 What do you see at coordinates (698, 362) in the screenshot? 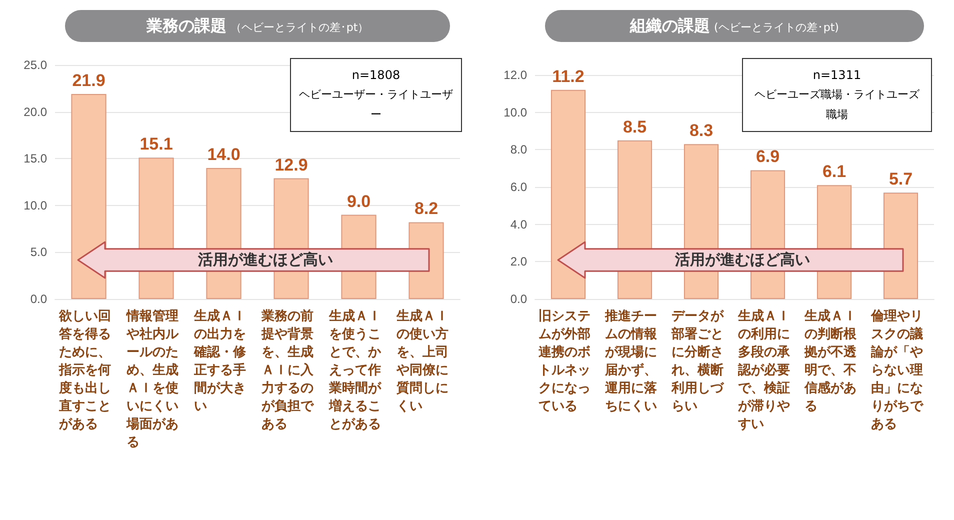
I see `x-tick-label: データが部署ごとに分断され、横断利用しづらい` at bounding box center [698, 362].